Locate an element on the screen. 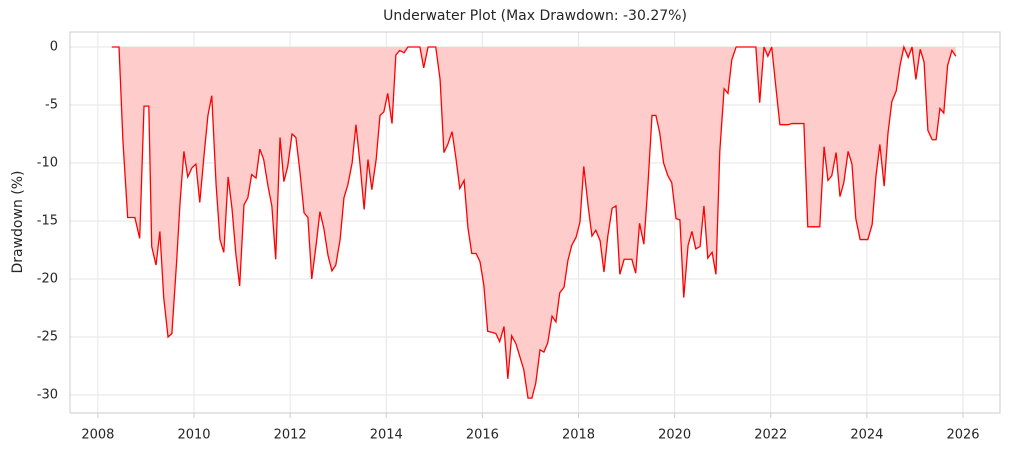 Image resolution: width=1009 pixels, height=452 pixels. x-tick-label: 2016 is located at coordinates (482, 435).